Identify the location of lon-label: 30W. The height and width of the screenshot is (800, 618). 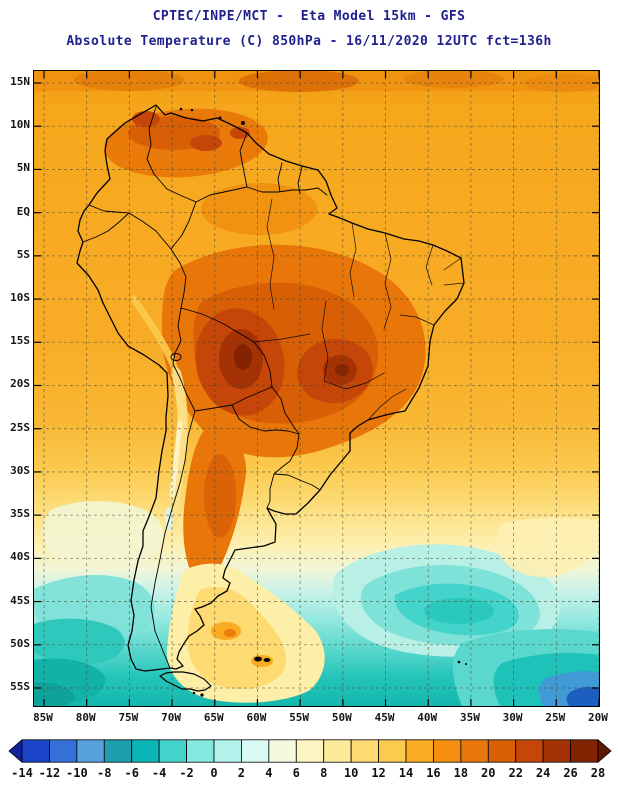
(512, 717).